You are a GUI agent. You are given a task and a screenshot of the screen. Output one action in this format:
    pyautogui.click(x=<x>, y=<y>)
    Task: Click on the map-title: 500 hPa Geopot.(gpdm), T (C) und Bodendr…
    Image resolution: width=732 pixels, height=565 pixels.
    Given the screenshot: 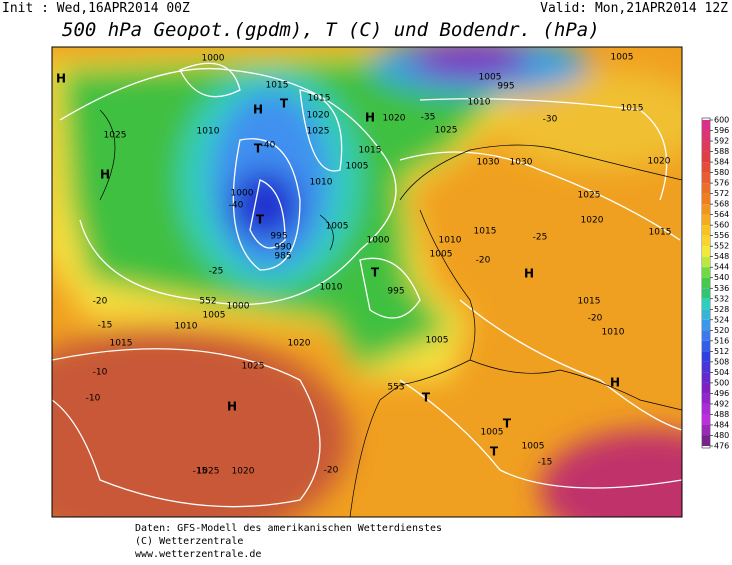 What is the action you would take?
    pyautogui.click(x=331, y=30)
    